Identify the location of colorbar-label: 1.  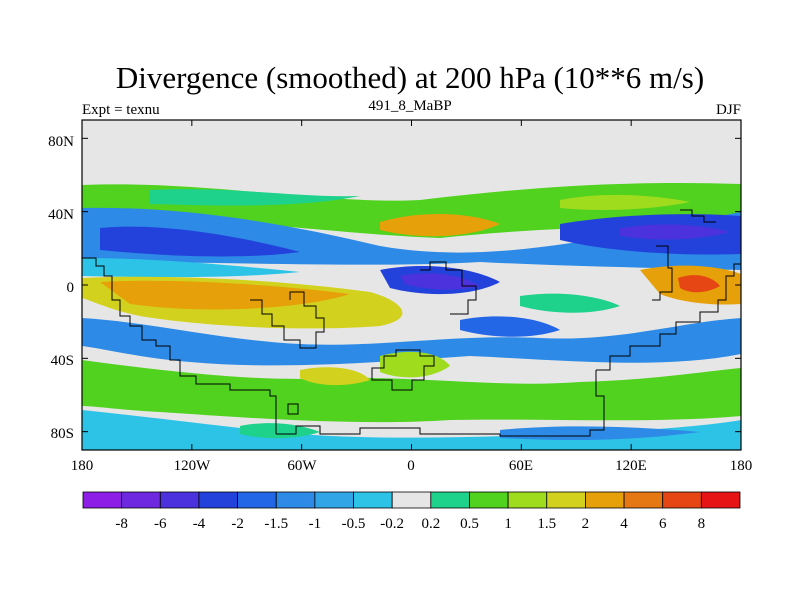
(508, 524).